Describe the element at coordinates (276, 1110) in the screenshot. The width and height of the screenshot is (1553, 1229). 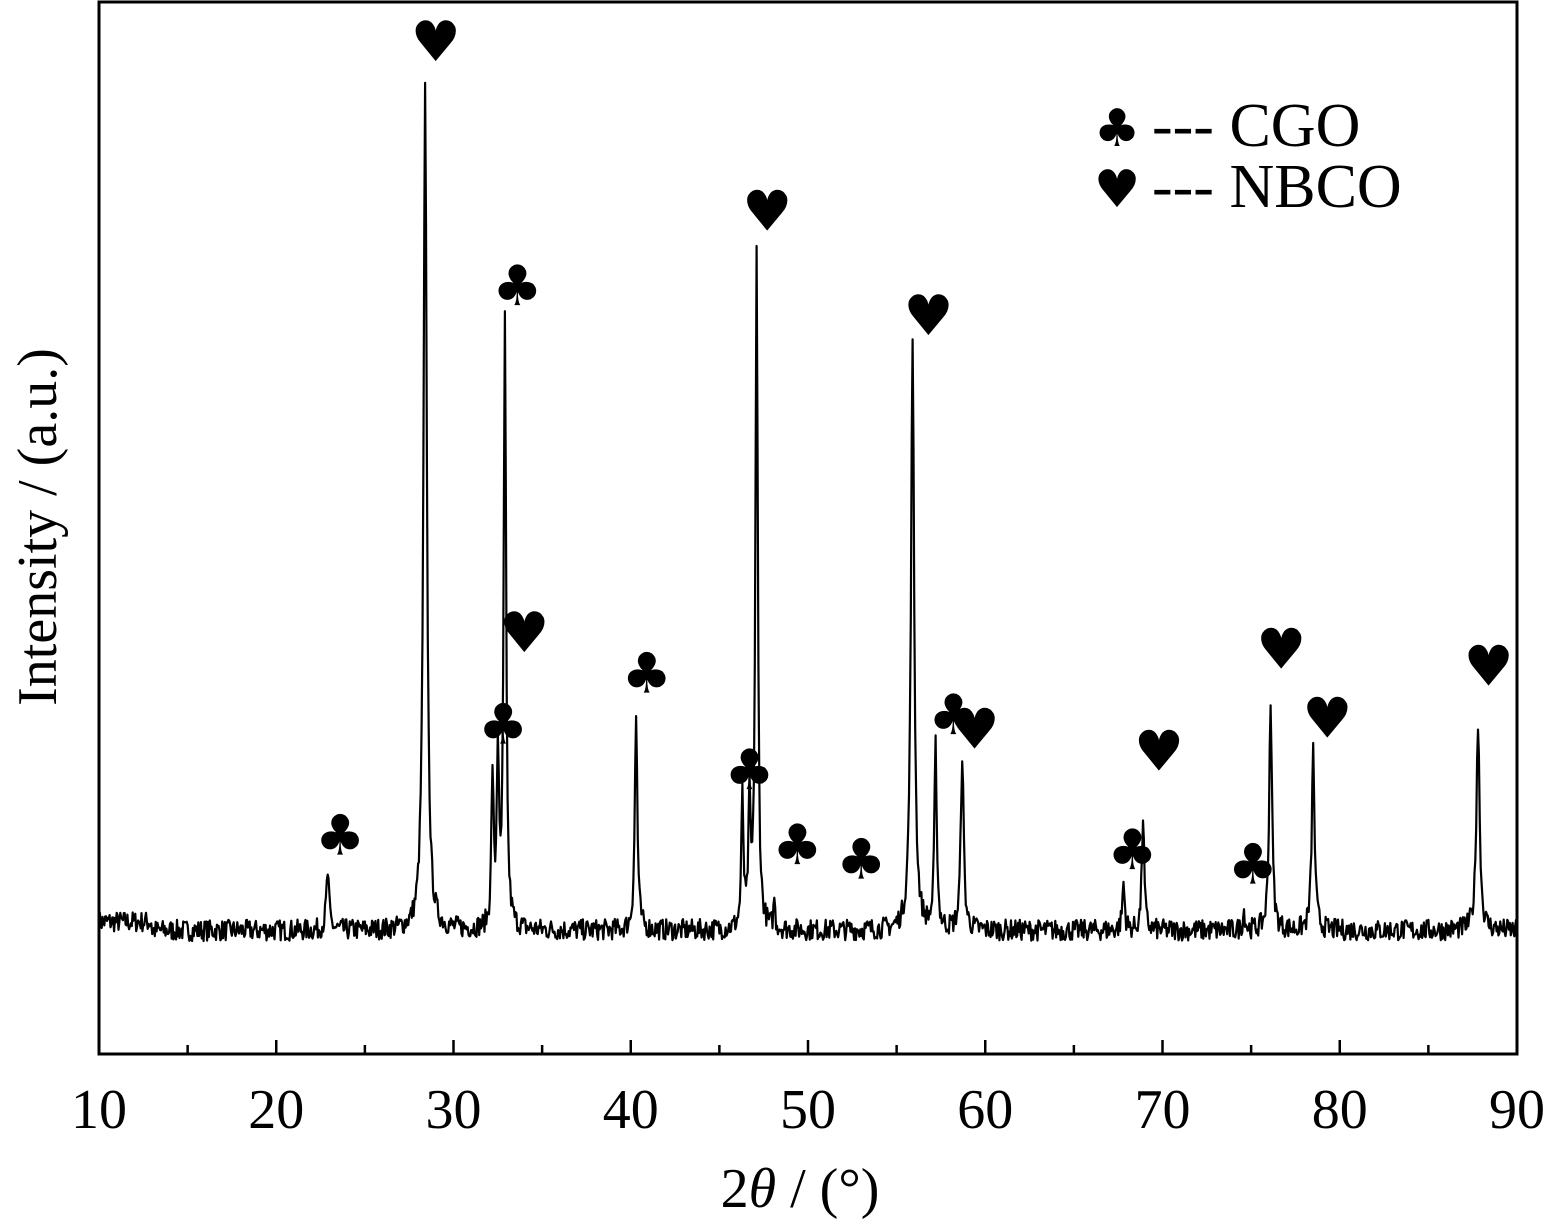
I see `x-tick-label: 20` at that location.